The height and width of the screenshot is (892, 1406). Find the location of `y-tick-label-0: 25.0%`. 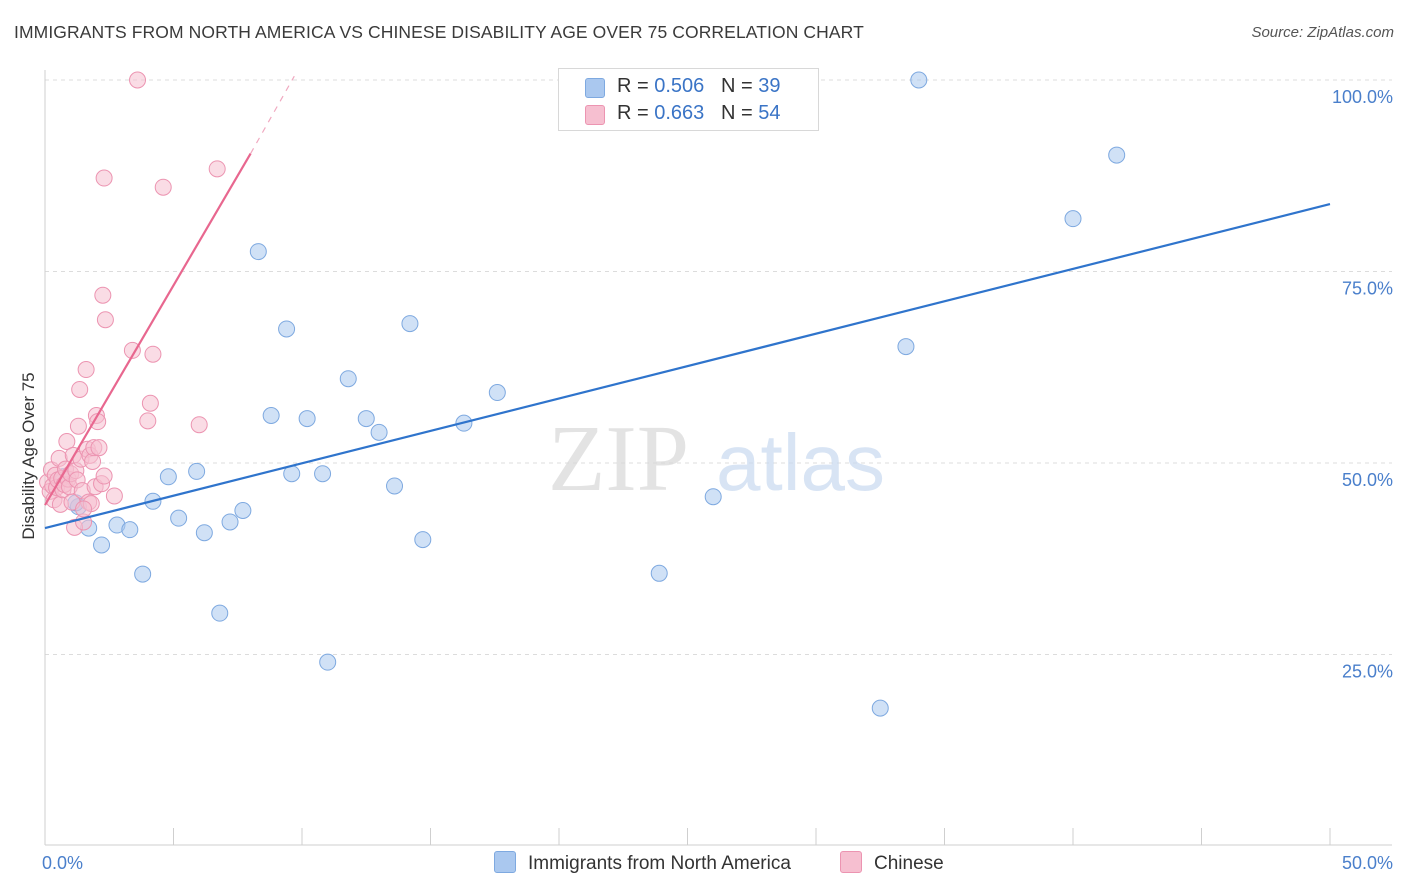

y-tick-label-0: 25.0% is located at coordinates (1367, 672).